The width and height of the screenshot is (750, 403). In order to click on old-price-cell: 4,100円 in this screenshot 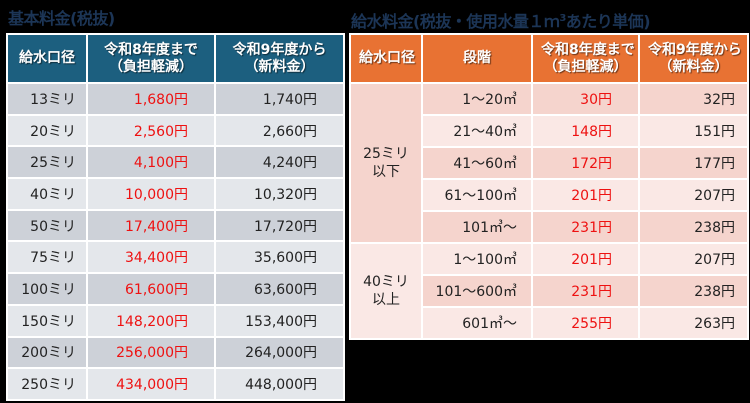, I will do `click(151, 162)`.